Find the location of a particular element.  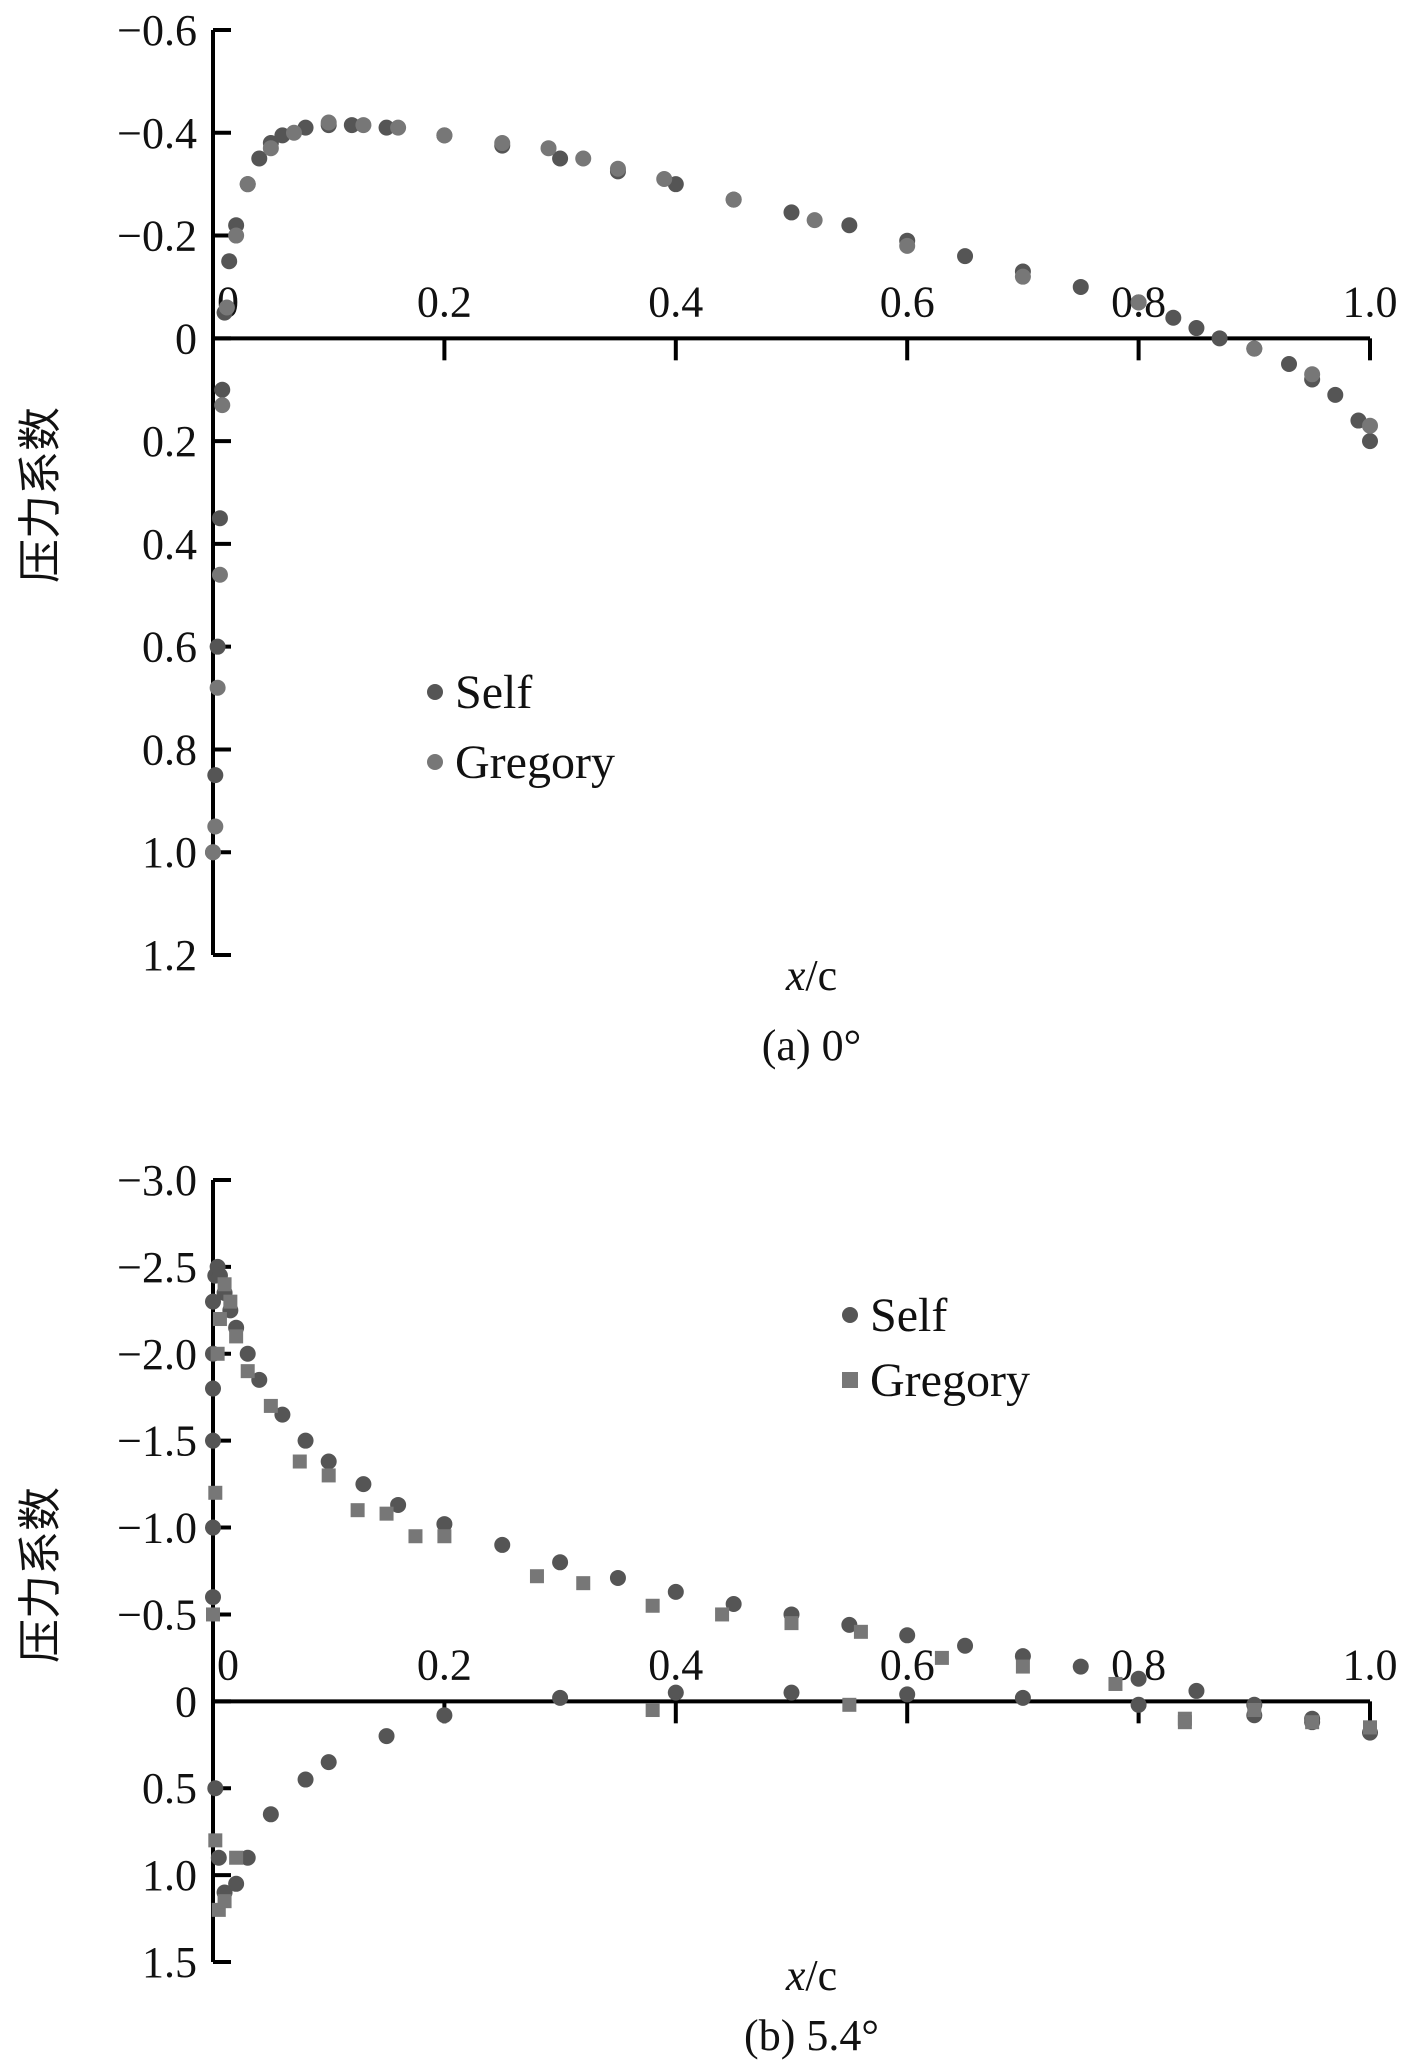

y-tick-label: 1.0 is located at coordinates (169, 1875).